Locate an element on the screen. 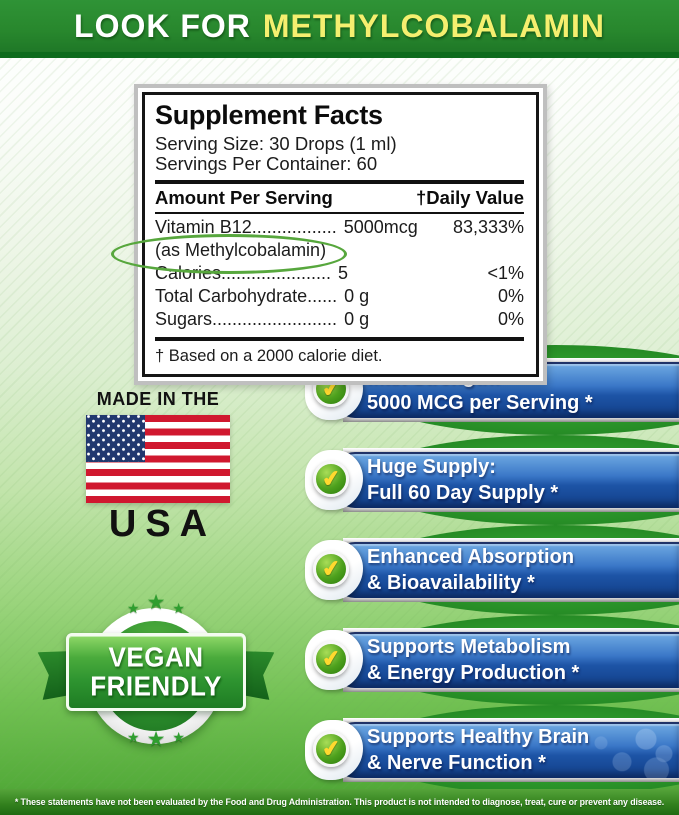 The width and height of the screenshot is (679, 815). row-dv: 83,333% is located at coordinates (488, 227).